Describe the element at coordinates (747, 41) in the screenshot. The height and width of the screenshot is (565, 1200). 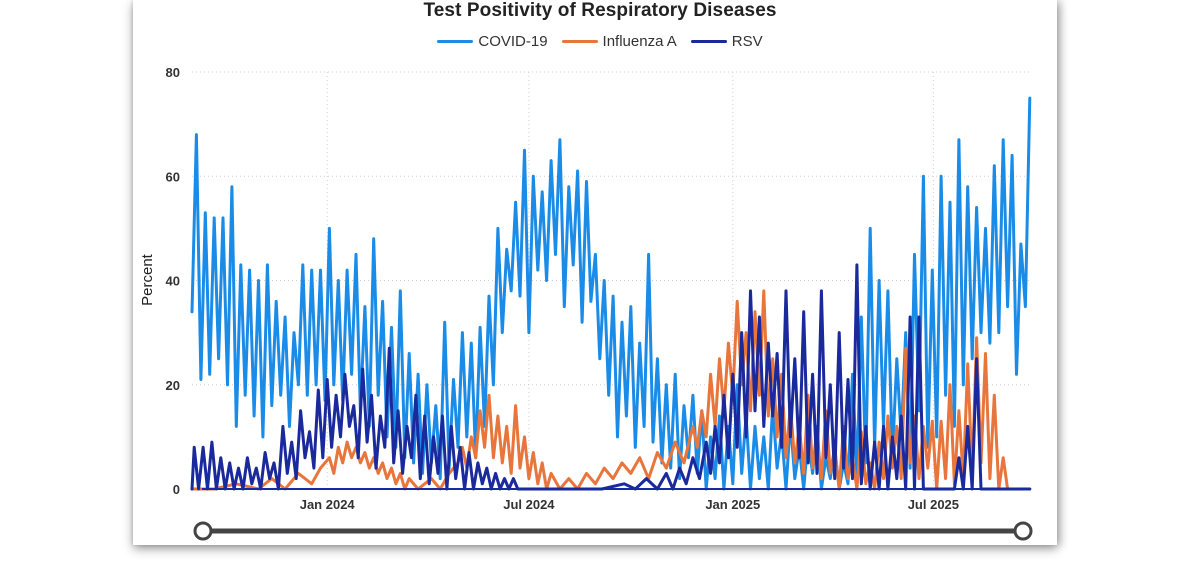
I see `legend-label: RSV` at that location.